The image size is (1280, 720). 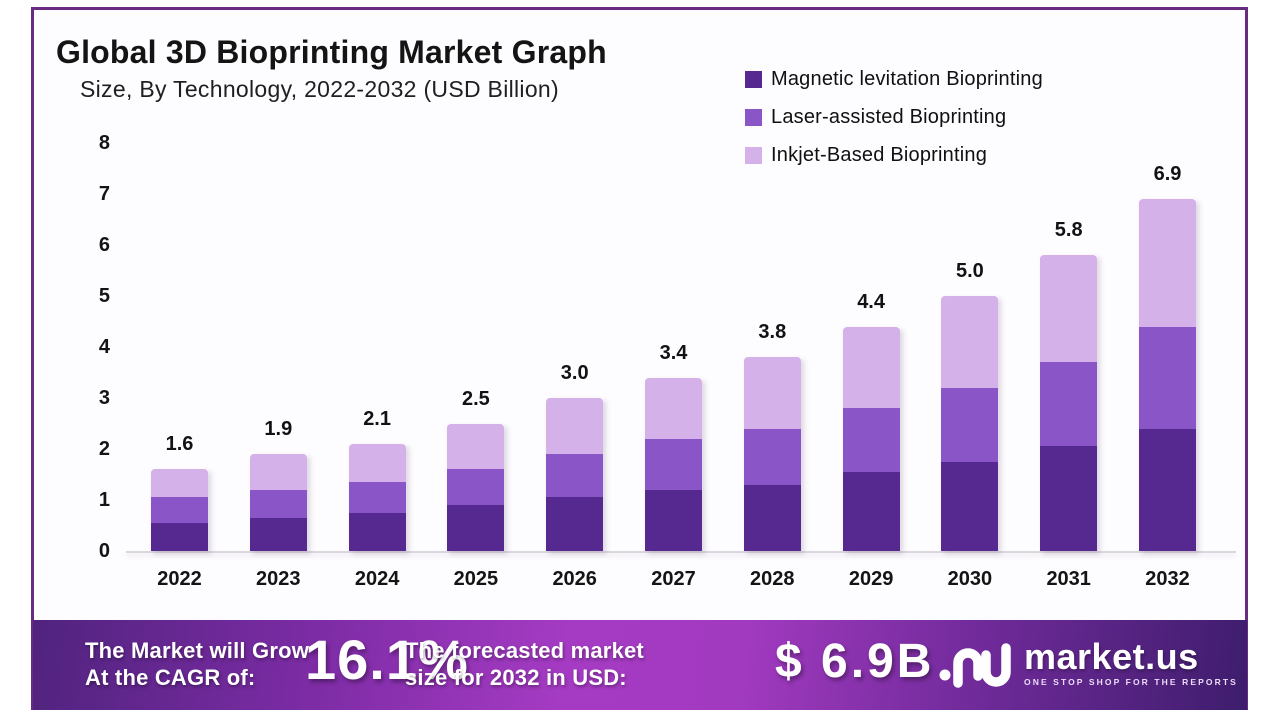 I want to click on bar-segment-2032-series2, so click(x=1167, y=263).